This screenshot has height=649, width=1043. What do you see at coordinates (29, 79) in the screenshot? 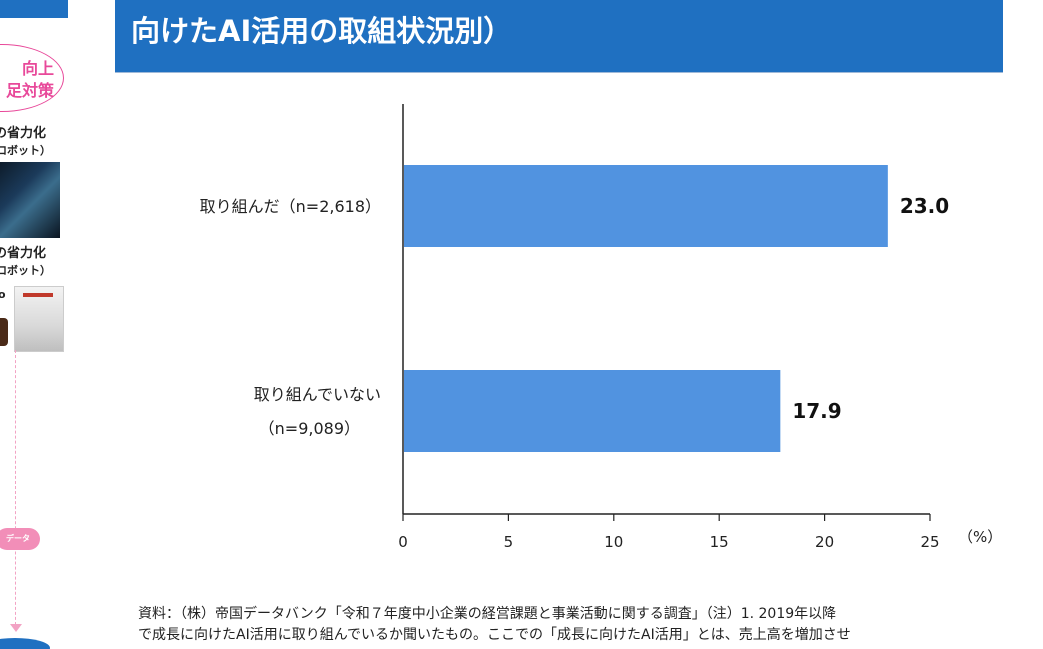
I see `oval-label: 向上 足対策` at bounding box center [29, 79].